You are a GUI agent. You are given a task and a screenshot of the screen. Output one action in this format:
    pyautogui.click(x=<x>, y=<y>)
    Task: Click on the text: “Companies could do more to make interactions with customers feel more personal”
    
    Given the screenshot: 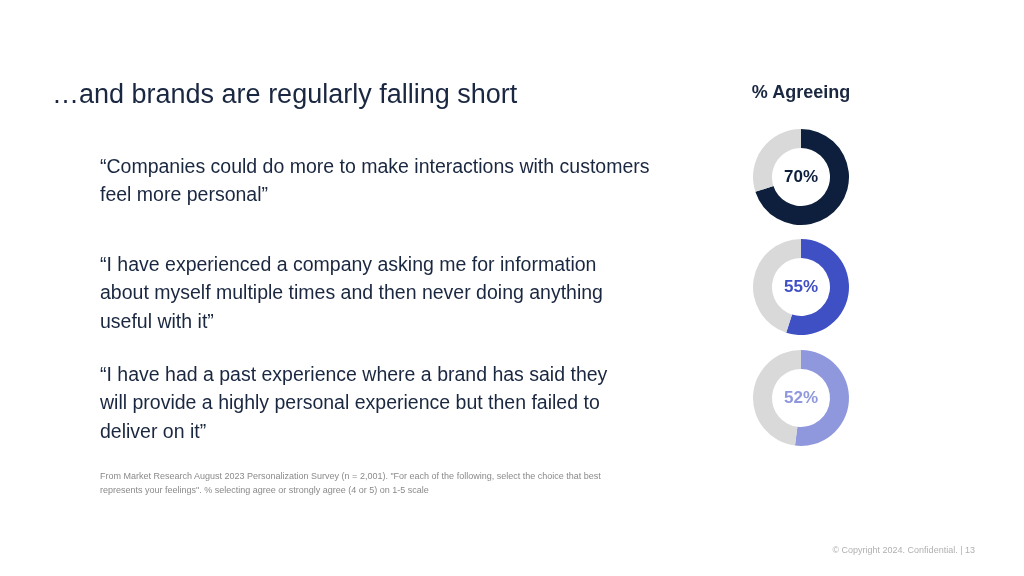 What is the action you would take?
    pyautogui.click(x=375, y=180)
    